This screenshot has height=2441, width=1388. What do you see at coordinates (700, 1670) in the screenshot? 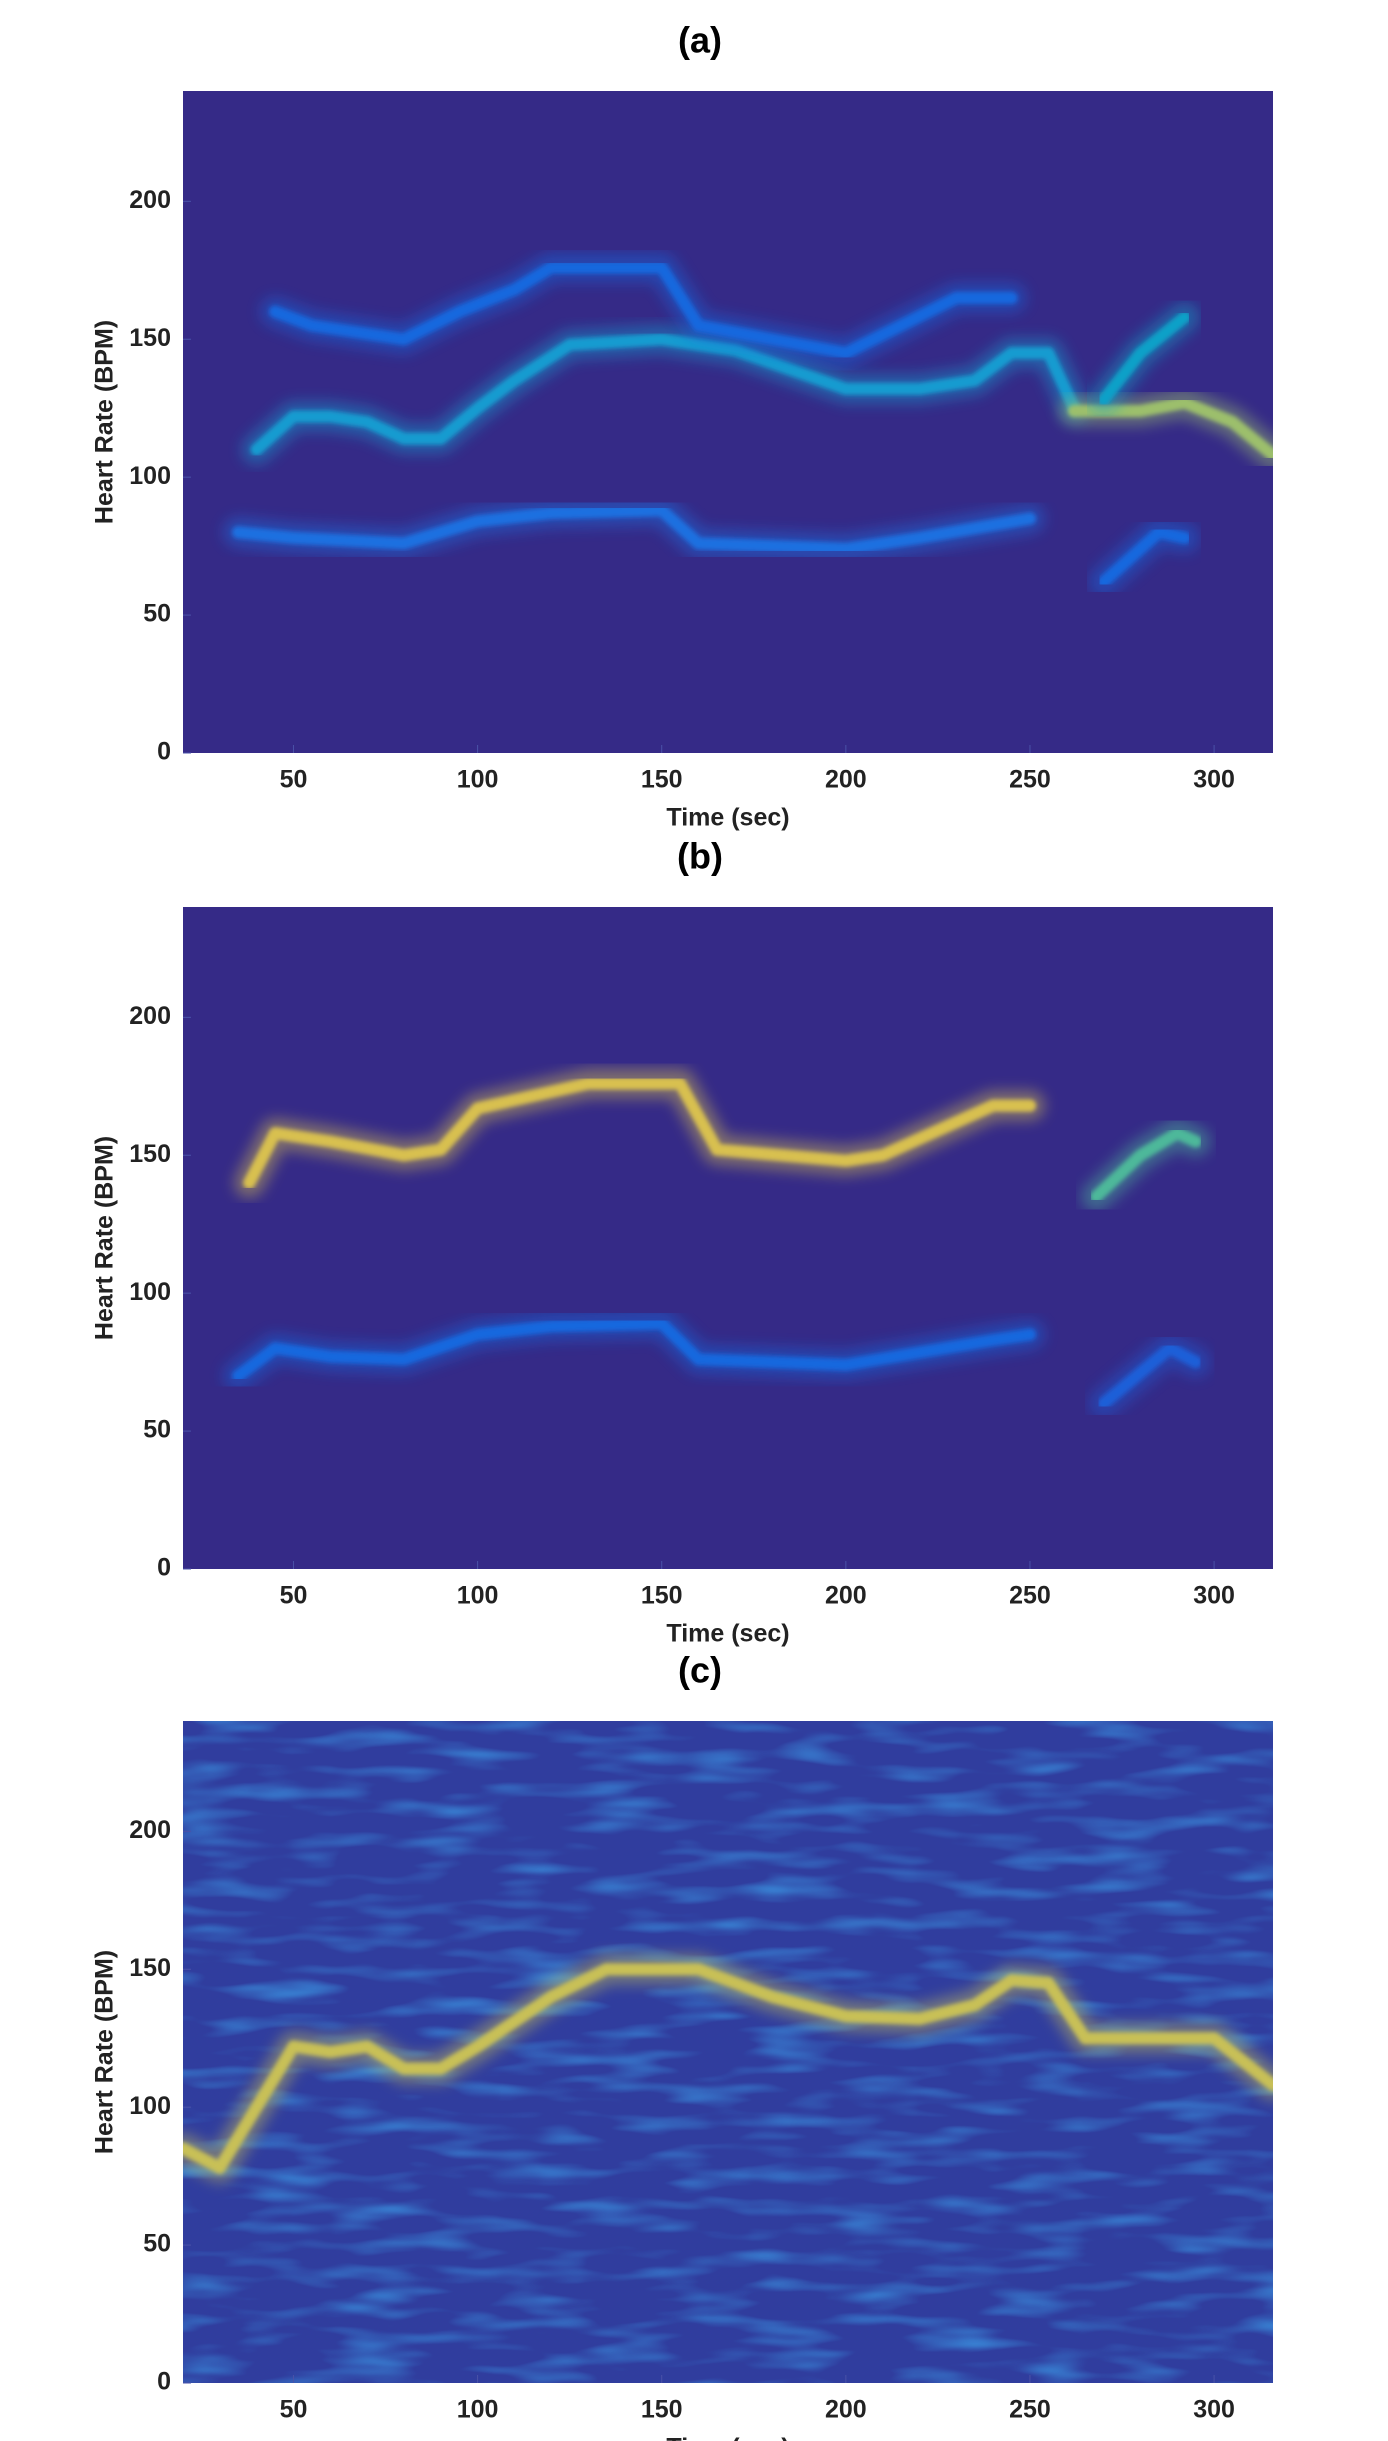
I see `panel-title: (c)` at bounding box center [700, 1670].